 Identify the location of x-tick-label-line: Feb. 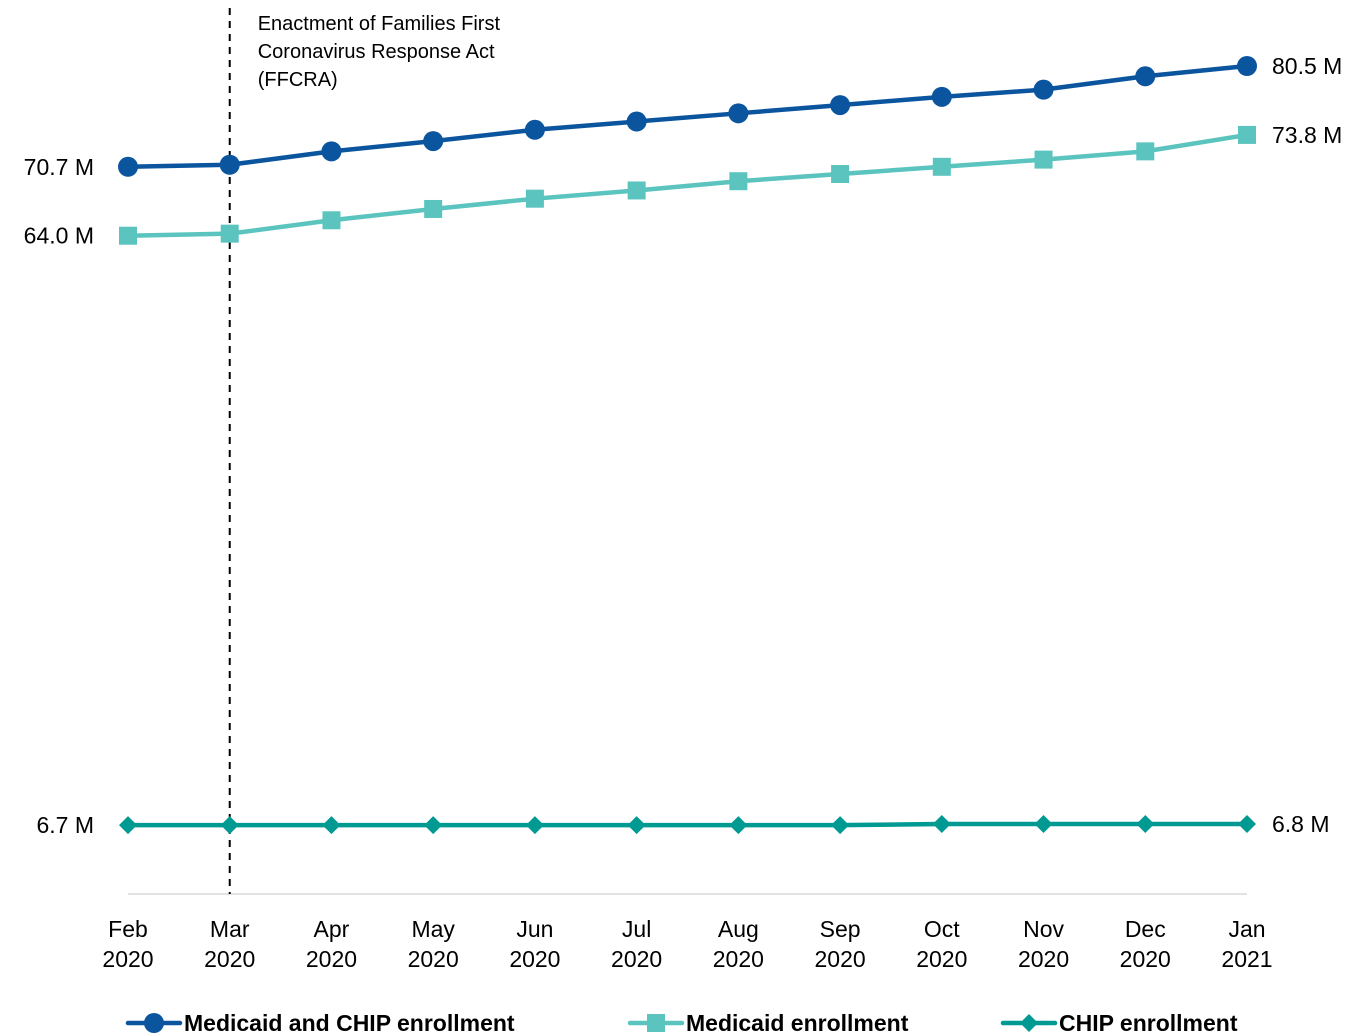
(128, 929).